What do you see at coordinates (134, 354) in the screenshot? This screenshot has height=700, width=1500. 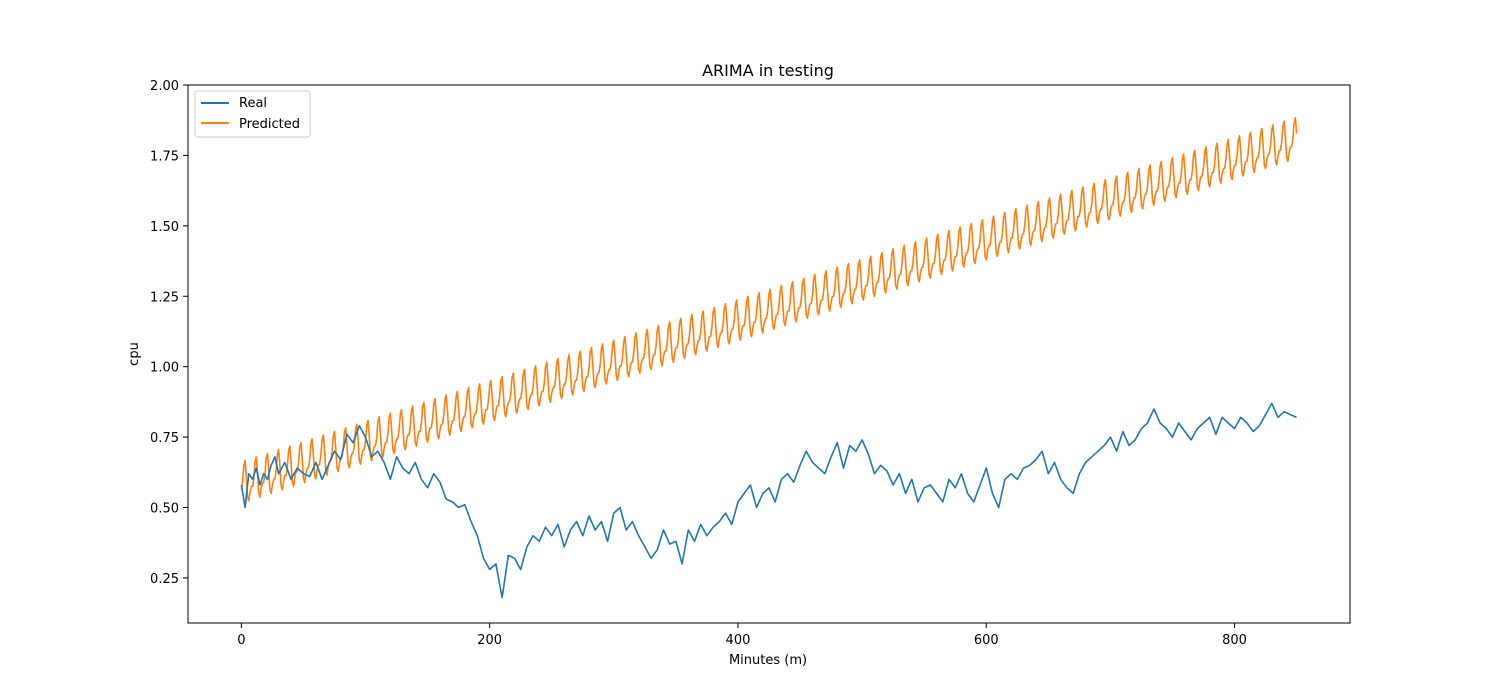 I see `y-axis-label: cpu` at bounding box center [134, 354].